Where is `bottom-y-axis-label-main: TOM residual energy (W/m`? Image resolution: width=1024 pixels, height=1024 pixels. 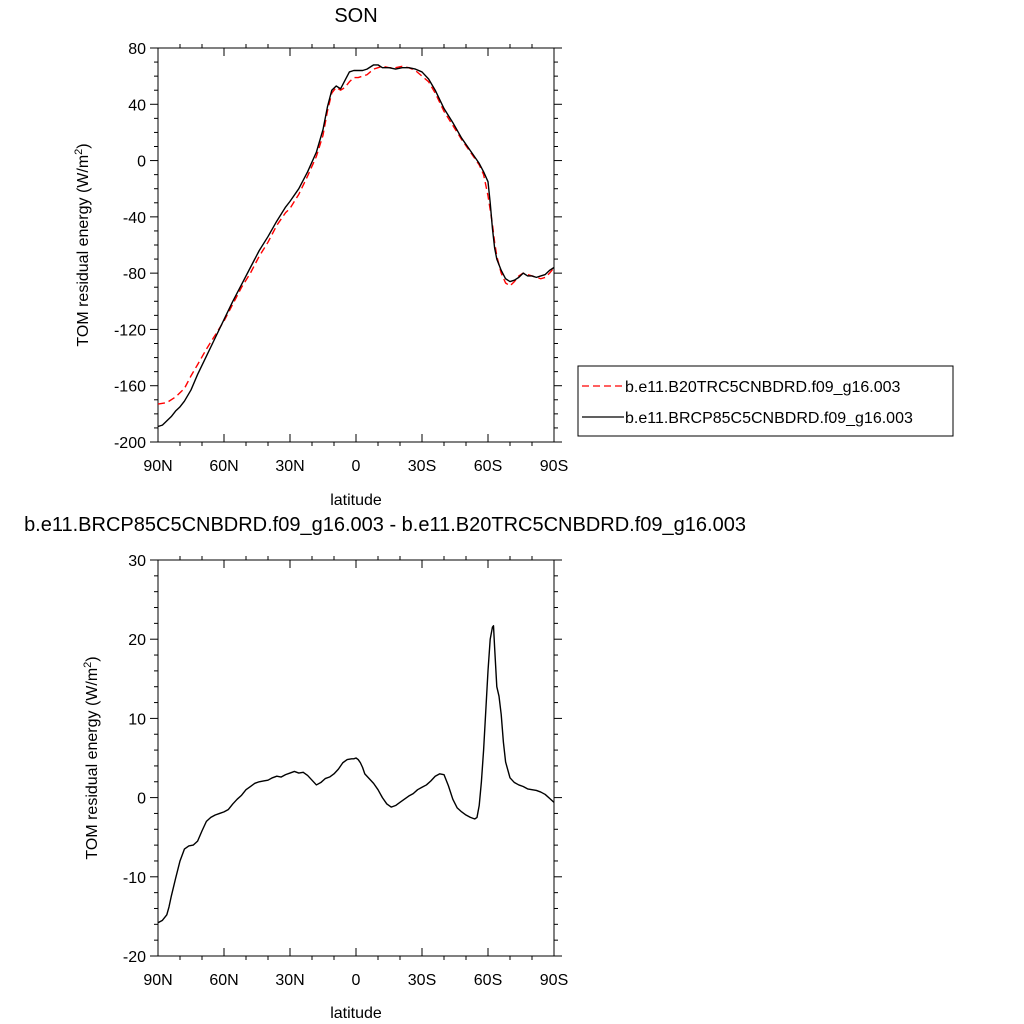
bottom-y-axis-label-main: TOM residual energy (W/m is located at coordinates (92, 764).